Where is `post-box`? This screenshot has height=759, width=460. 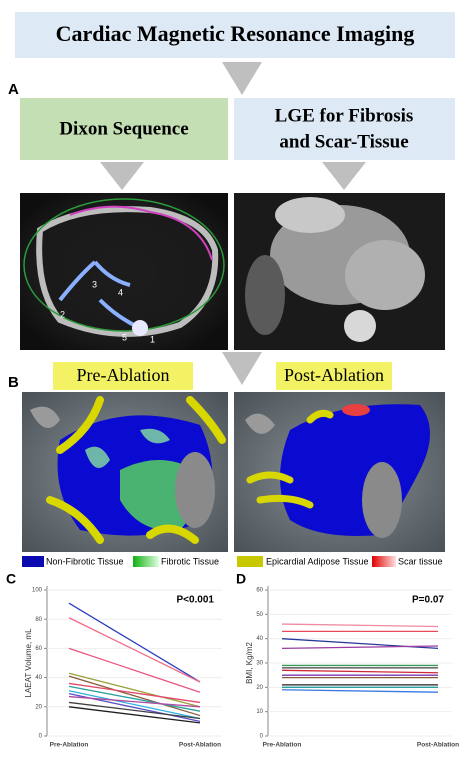
post-box is located at coordinates (334, 376).